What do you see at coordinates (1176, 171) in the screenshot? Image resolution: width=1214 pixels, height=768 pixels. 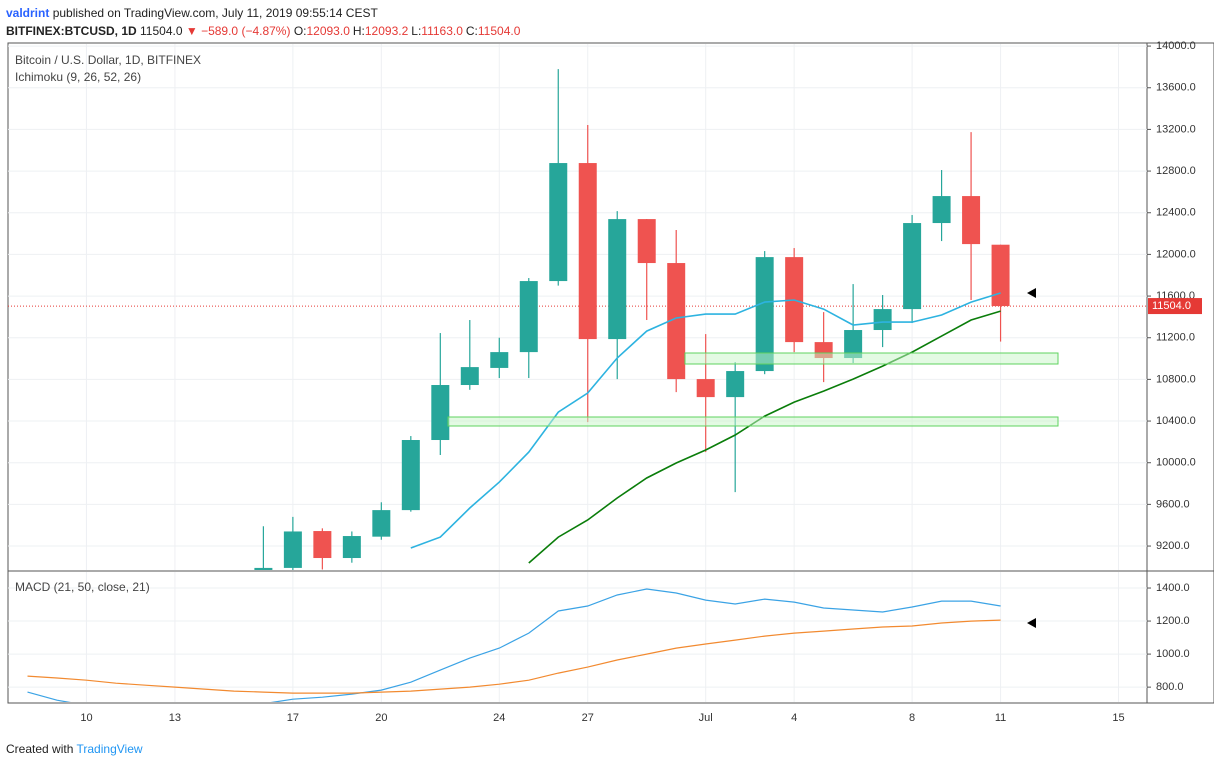 I see `y-tick-label: 12800.0` at bounding box center [1176, 171].